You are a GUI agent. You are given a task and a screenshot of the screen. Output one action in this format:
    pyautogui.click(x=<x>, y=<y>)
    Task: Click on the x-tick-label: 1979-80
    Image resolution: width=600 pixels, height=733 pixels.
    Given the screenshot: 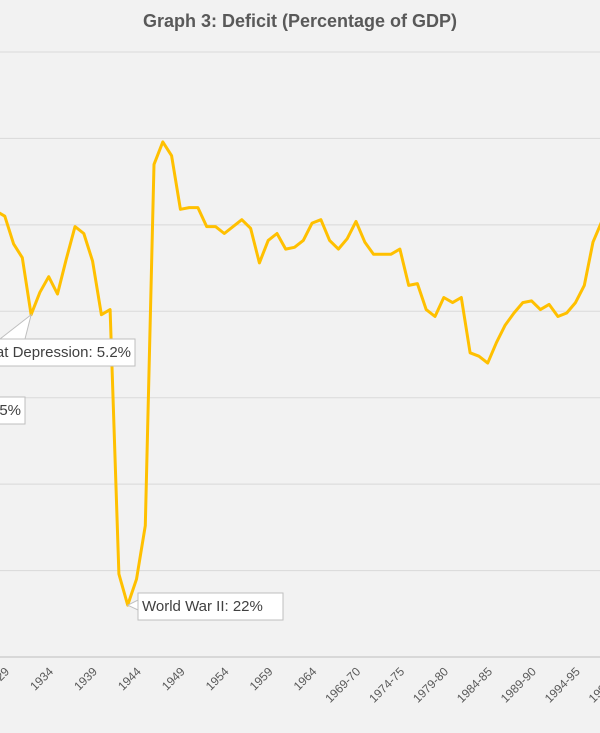 What is the action you would take?
    pyautogui.click(x=430, y=684)
    